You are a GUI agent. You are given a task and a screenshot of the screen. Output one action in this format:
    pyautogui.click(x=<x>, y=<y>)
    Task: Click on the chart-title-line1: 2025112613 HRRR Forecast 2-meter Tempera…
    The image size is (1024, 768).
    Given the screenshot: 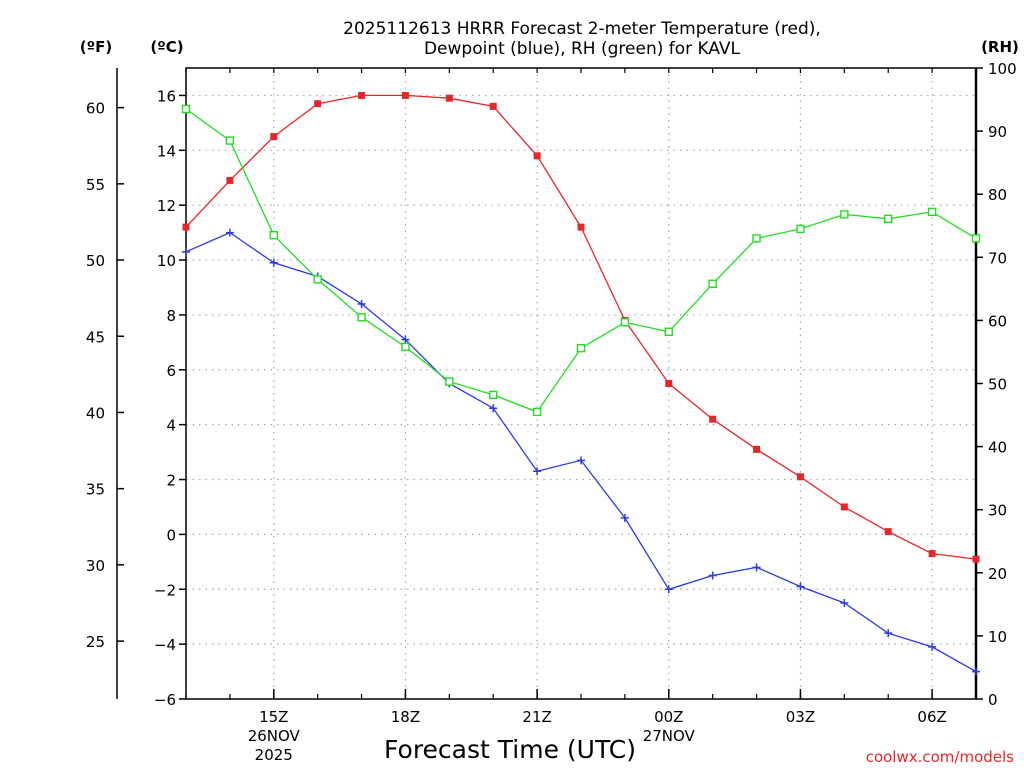 What is the action you would take?
    pyautogui.click(x=582, y=29)
    